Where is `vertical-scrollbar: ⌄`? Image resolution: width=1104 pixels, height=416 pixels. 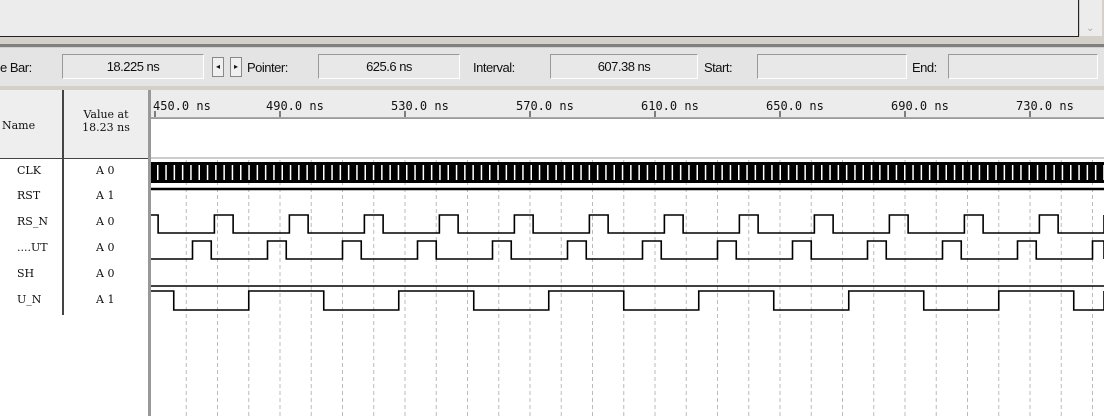 vertical-scrollbar: ⌄ is located at coordinates (1090, 18).